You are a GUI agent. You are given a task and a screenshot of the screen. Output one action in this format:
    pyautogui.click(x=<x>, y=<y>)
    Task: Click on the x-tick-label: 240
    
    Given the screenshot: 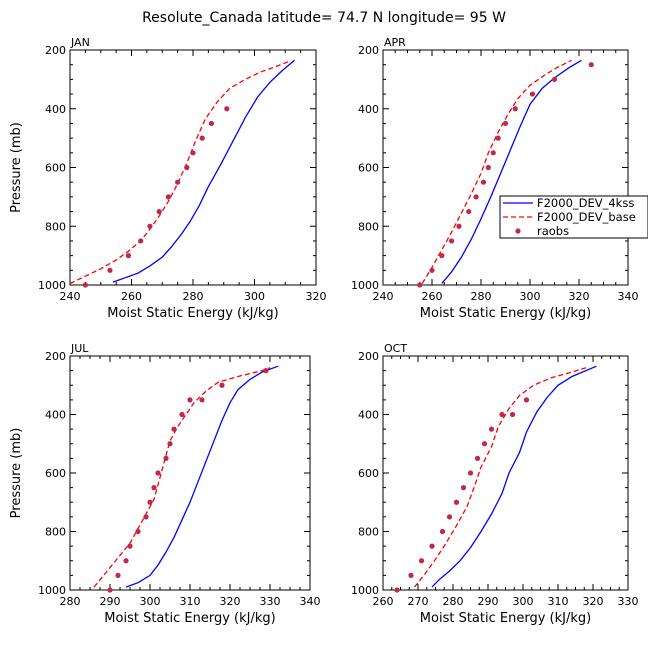 What is the action you would take?
    pyautogui.click(x=383, y=296)
    